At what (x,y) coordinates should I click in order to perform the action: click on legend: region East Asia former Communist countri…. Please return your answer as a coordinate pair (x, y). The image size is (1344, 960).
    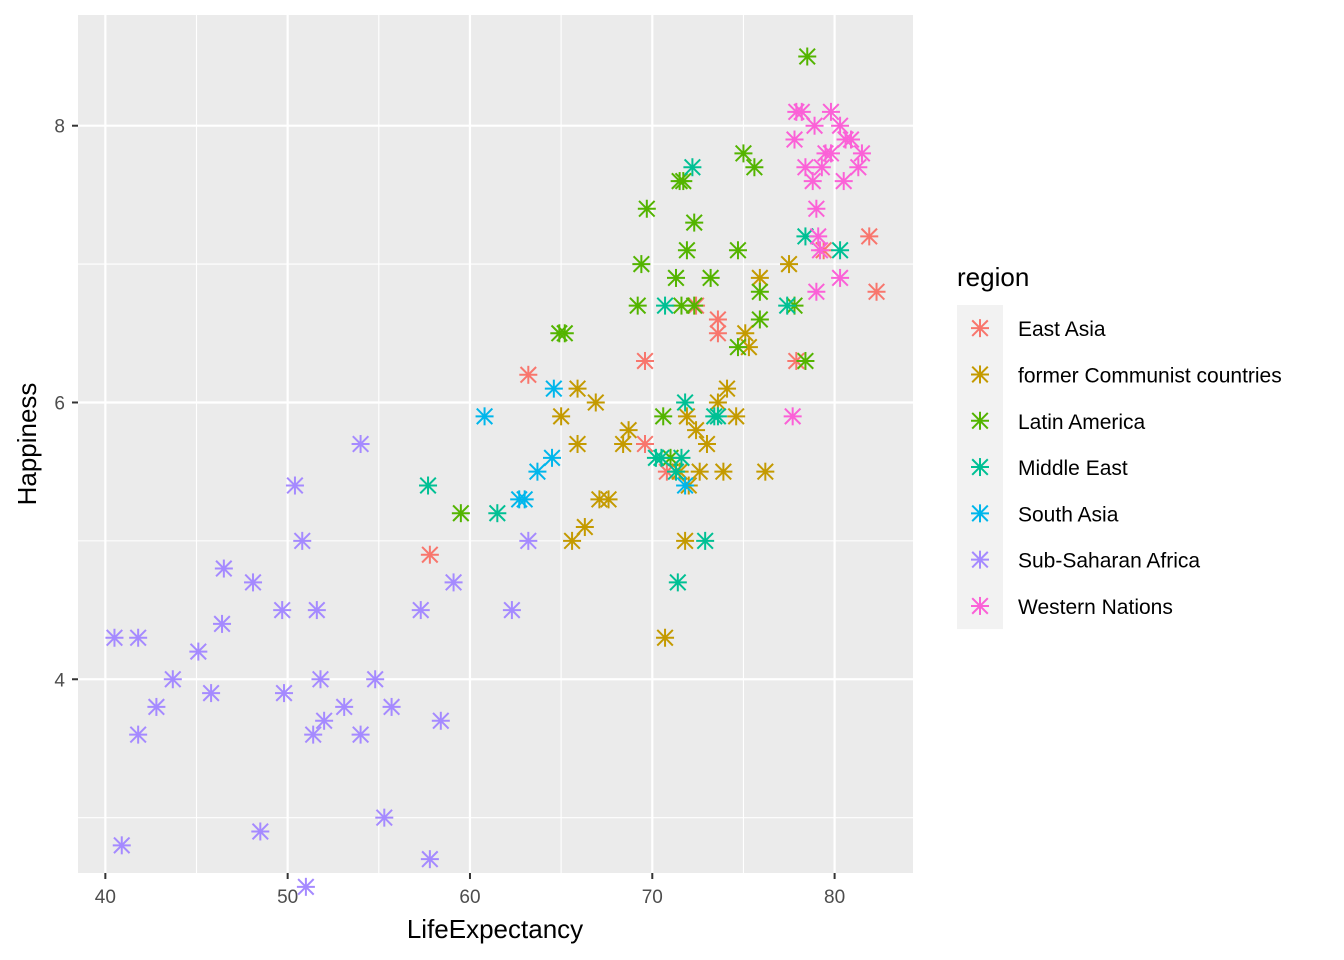
    Looking at the image, I should click on (1119, 446).